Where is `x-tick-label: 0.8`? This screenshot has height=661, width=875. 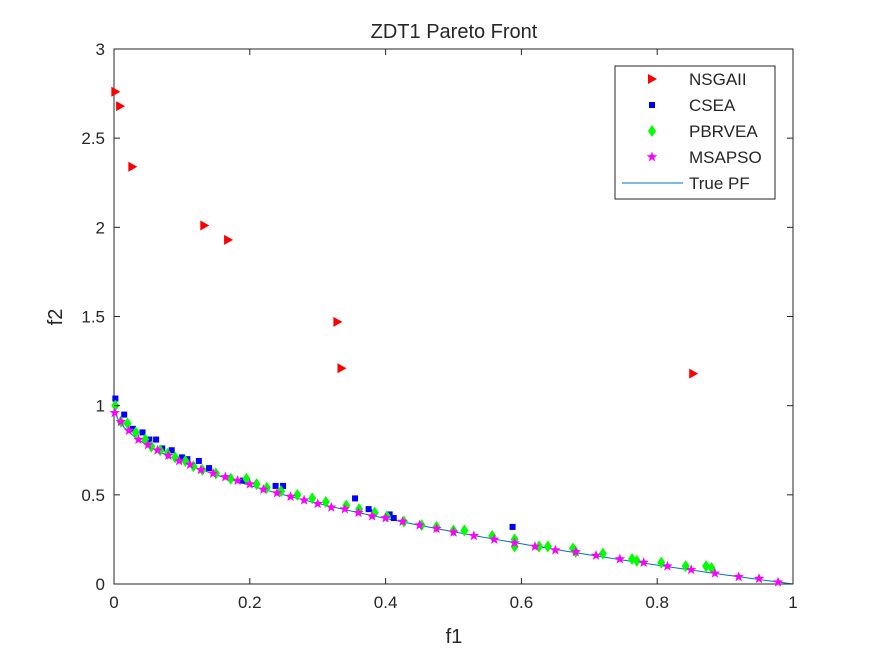
x-tick-label: 0.8 is located at coordinates (657, 602).